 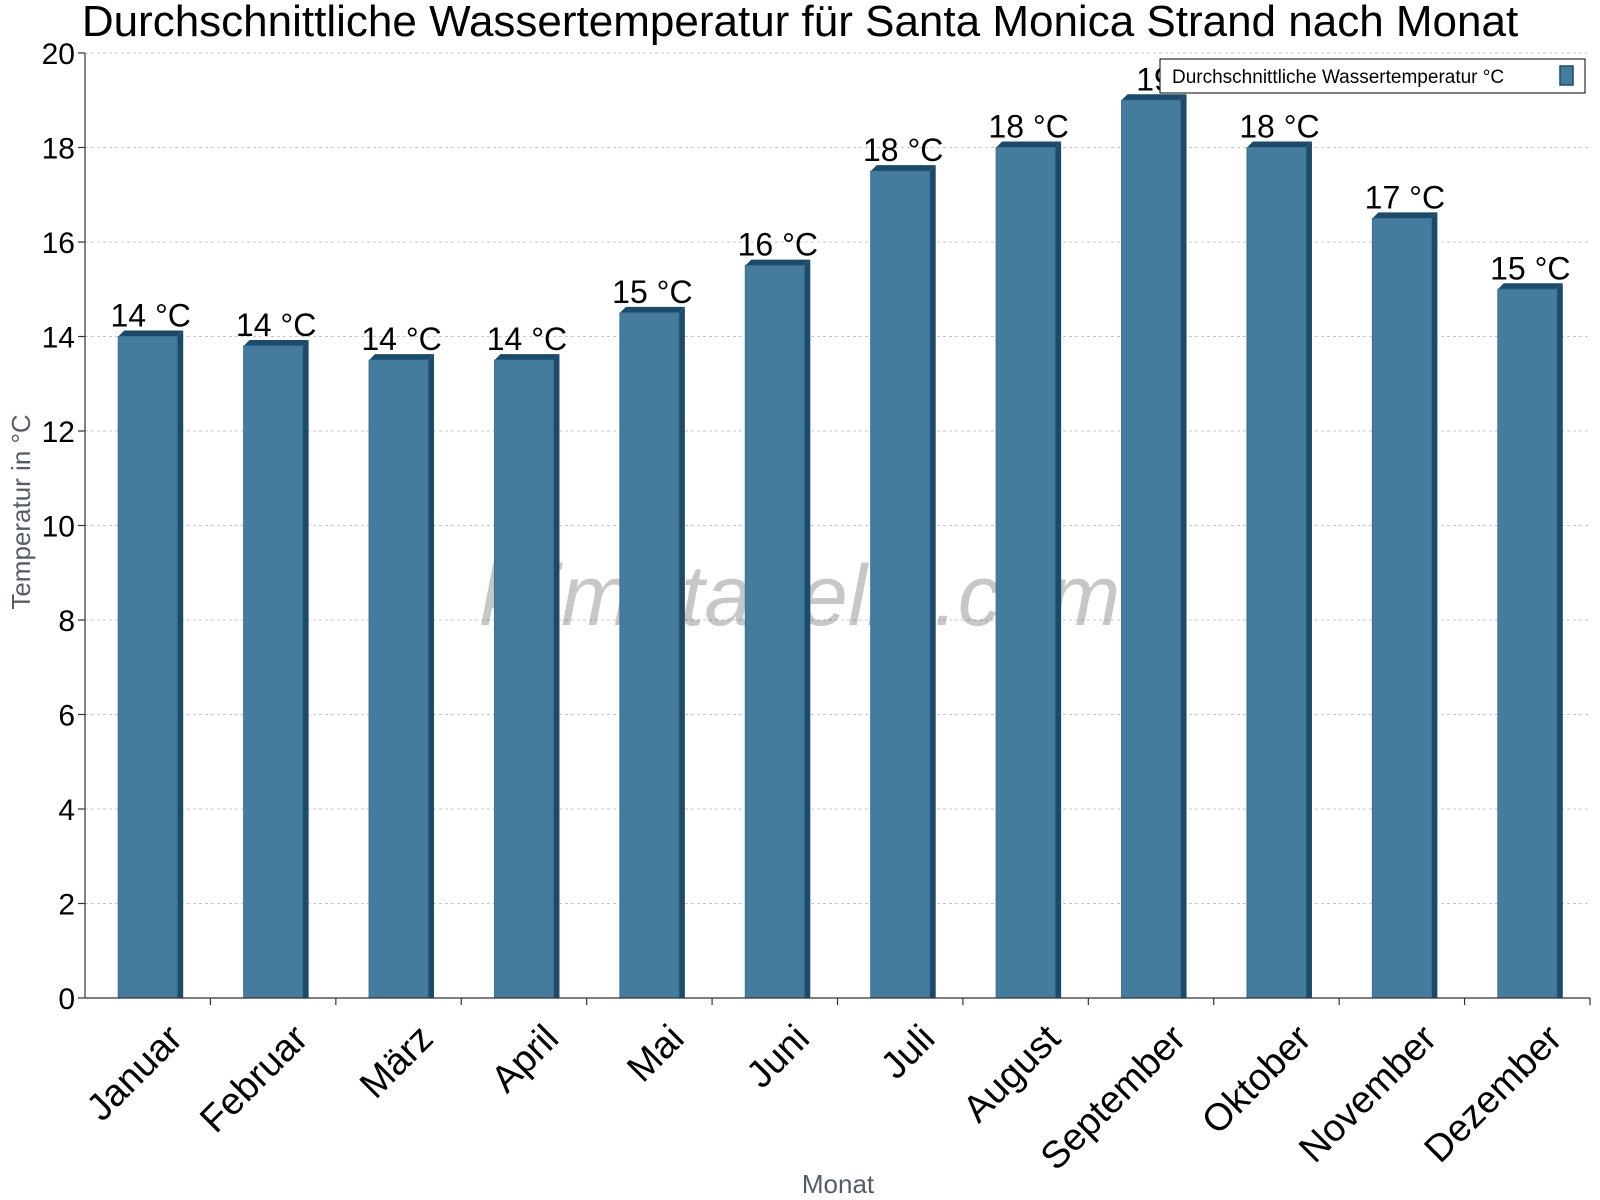 What do you see at coordinates (58, 338) in the screenshot?
I see `y-tick-label: 14` at bounding box center [58, 338].